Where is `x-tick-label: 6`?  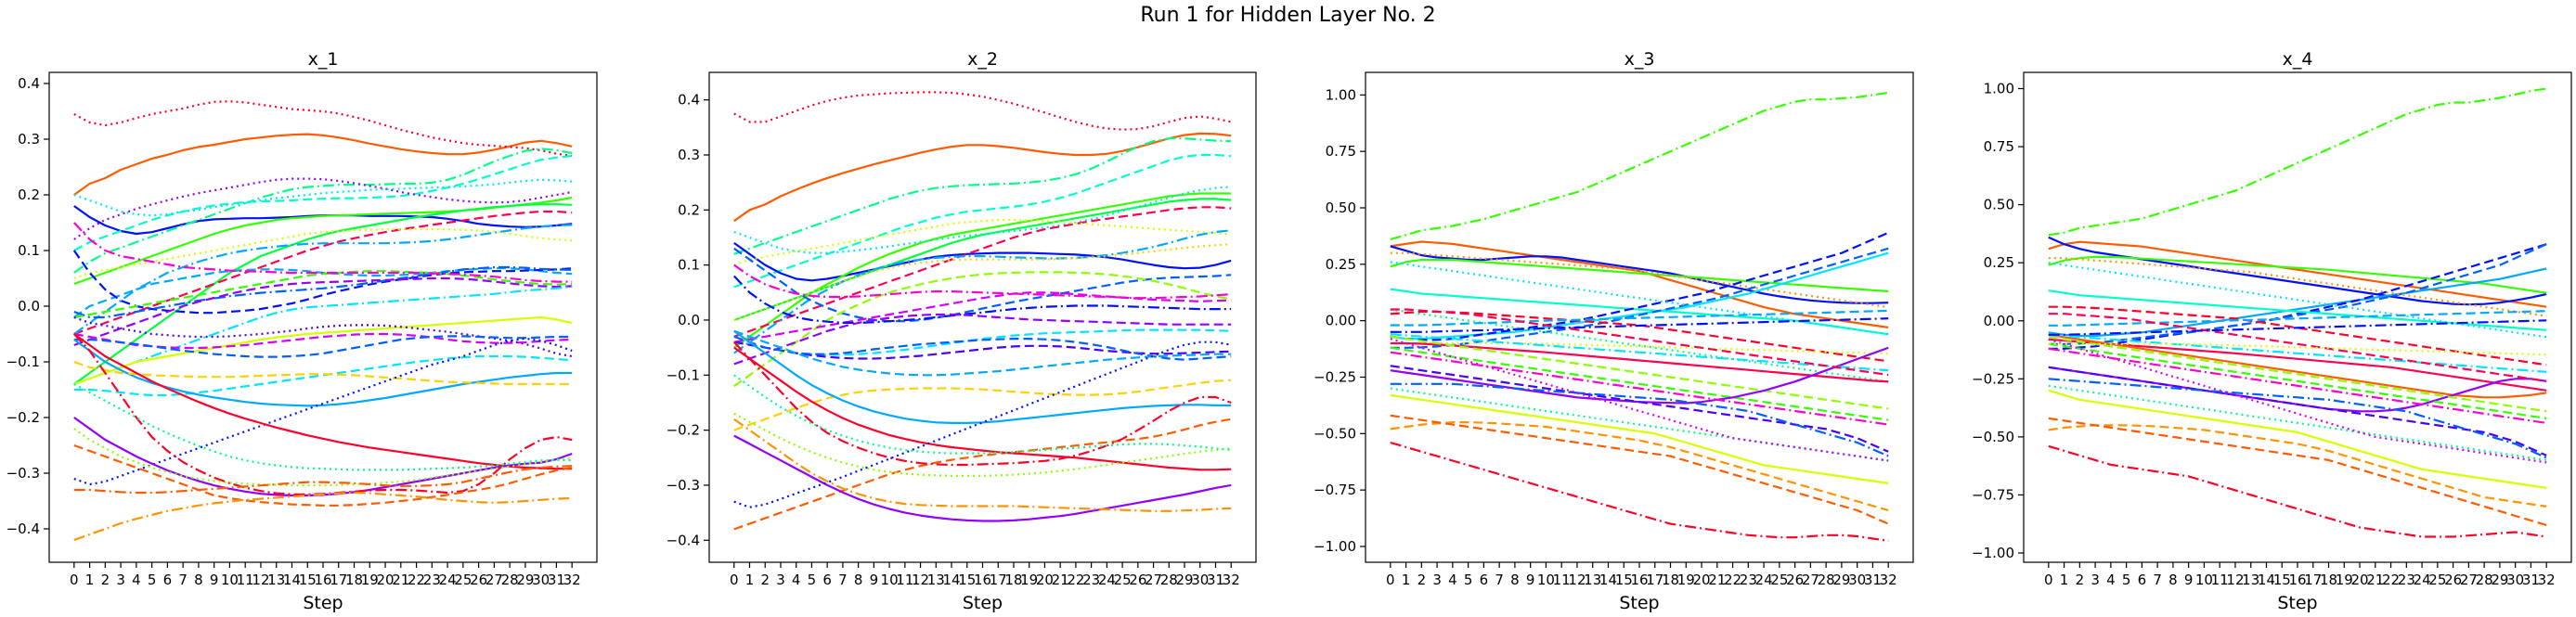 x-tick-label: 6 is located at coordinates (168, 580).